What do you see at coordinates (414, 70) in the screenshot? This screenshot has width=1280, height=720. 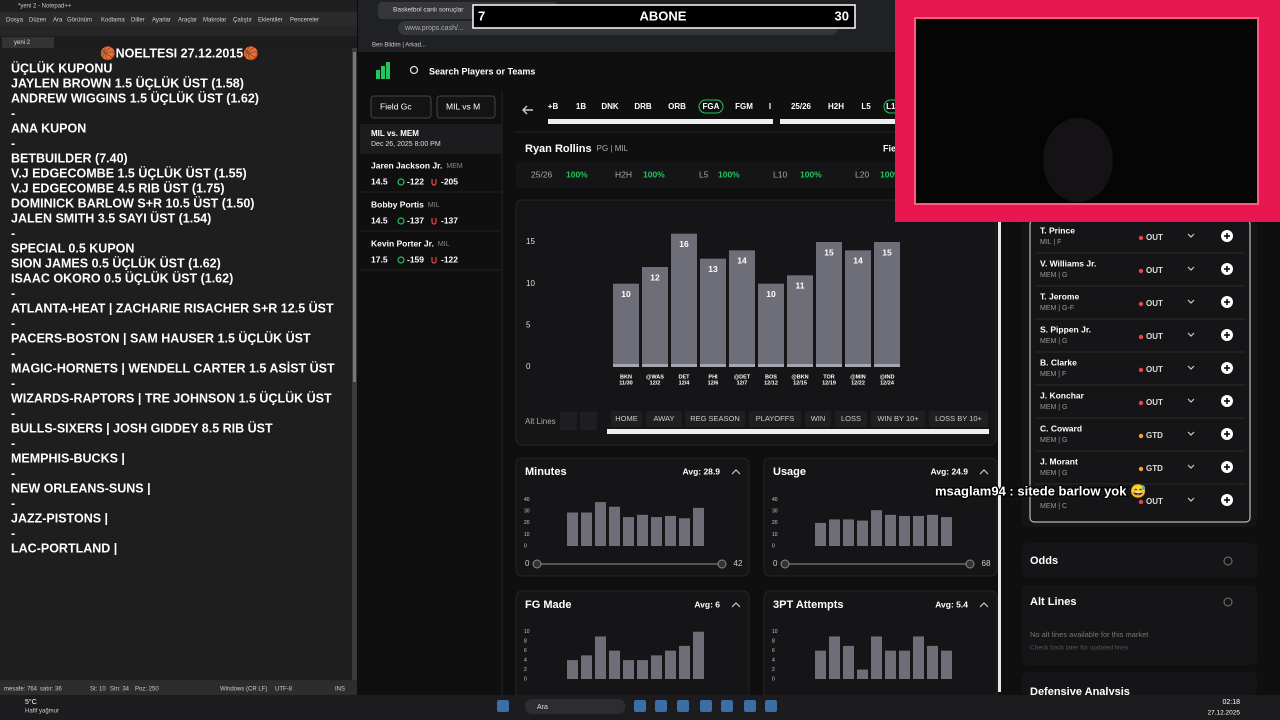 I see `search-icon` at bounding box center [414, 70].